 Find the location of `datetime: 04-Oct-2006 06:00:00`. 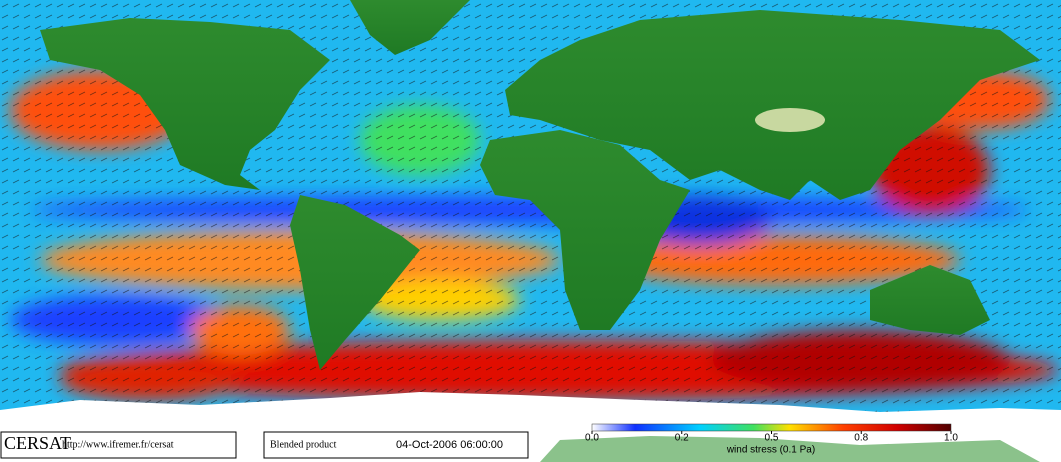

datetime: 04-Oct-2006 06:00:00 is located at coordinates (449, 445).